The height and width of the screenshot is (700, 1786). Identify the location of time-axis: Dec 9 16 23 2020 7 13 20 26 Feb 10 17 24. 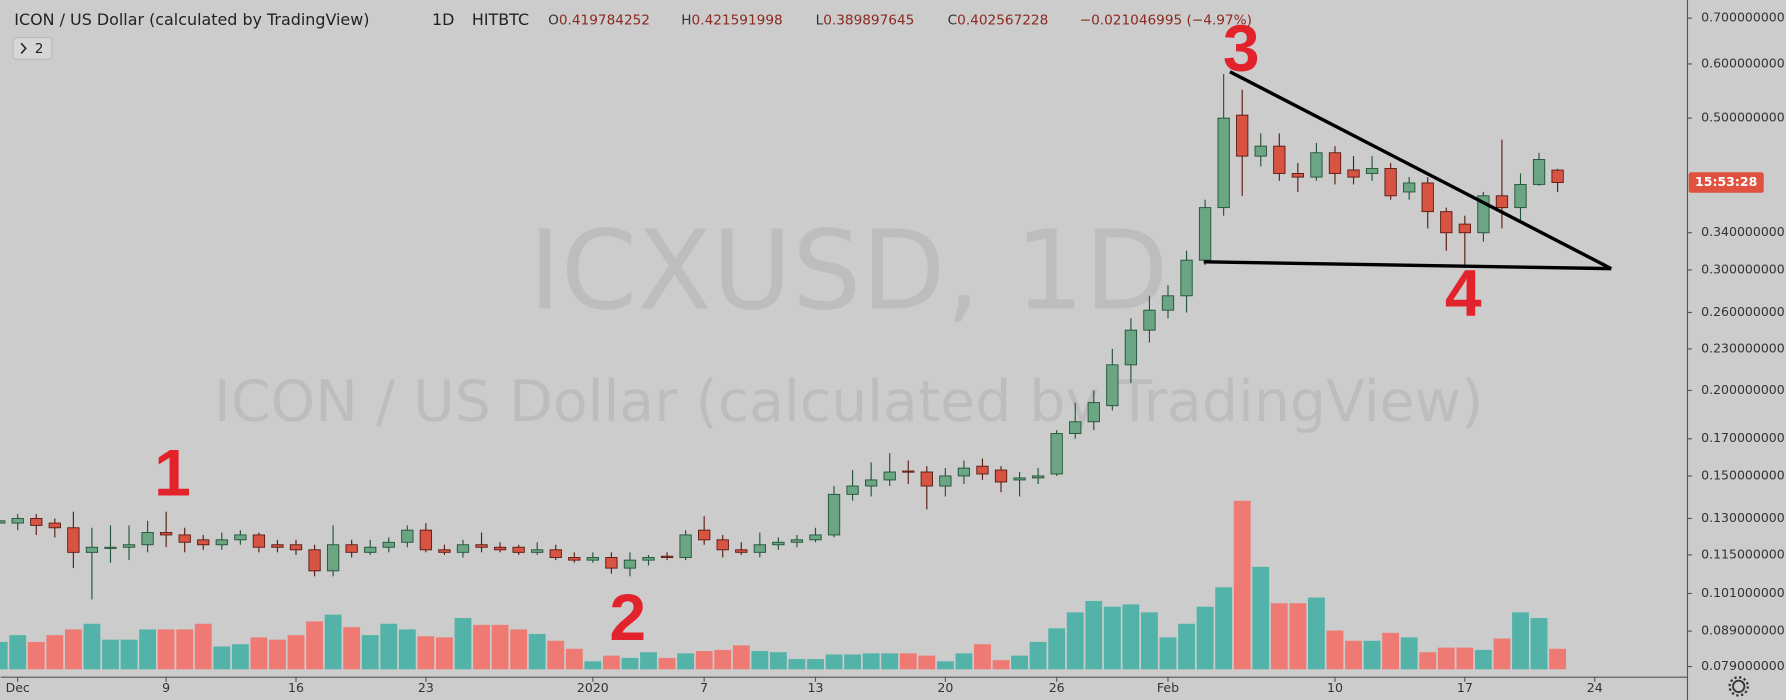
(804, 686).